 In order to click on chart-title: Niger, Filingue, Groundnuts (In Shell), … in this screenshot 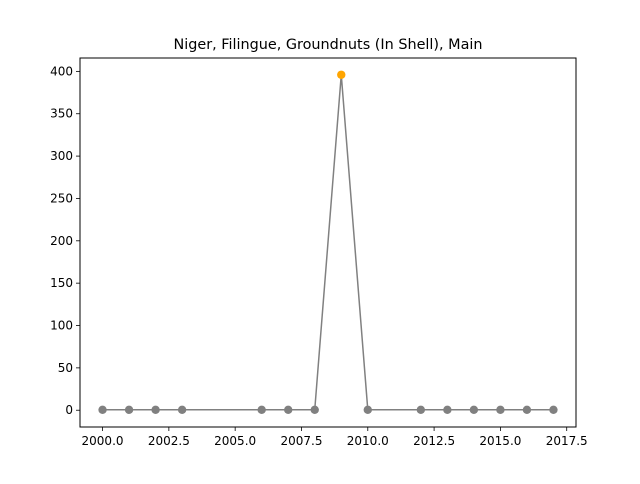, I will do `click(327, 45)`.